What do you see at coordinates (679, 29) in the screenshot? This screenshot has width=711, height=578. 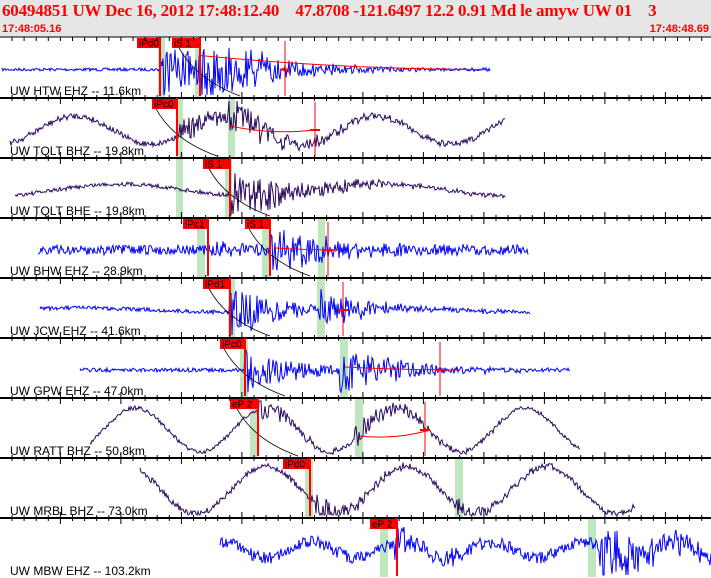 I see `end-time: 17:48:48.69` at bounding box center [679, 29].